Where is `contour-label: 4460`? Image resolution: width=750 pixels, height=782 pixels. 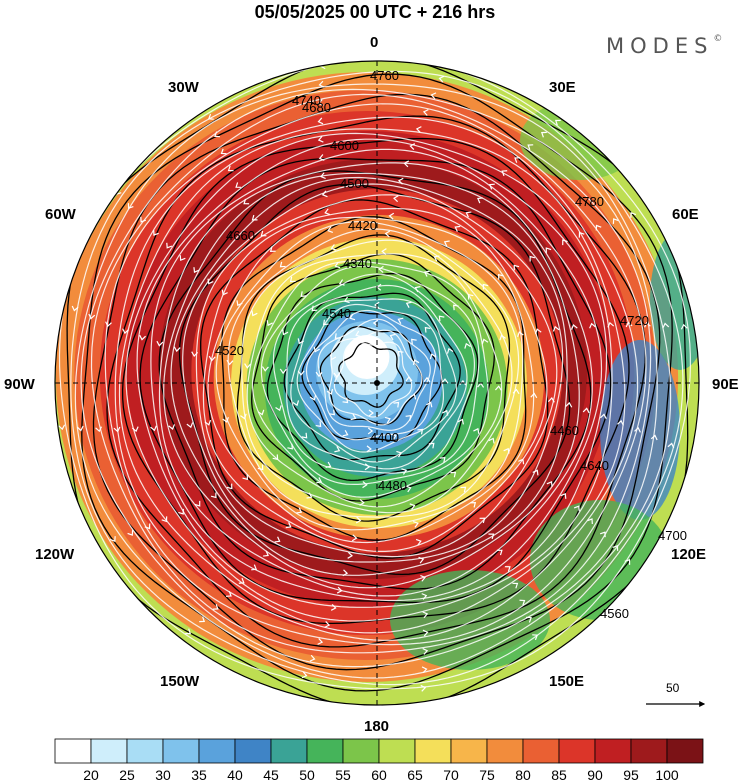 contour-label: 4460 is located at coordinates (564, 430).